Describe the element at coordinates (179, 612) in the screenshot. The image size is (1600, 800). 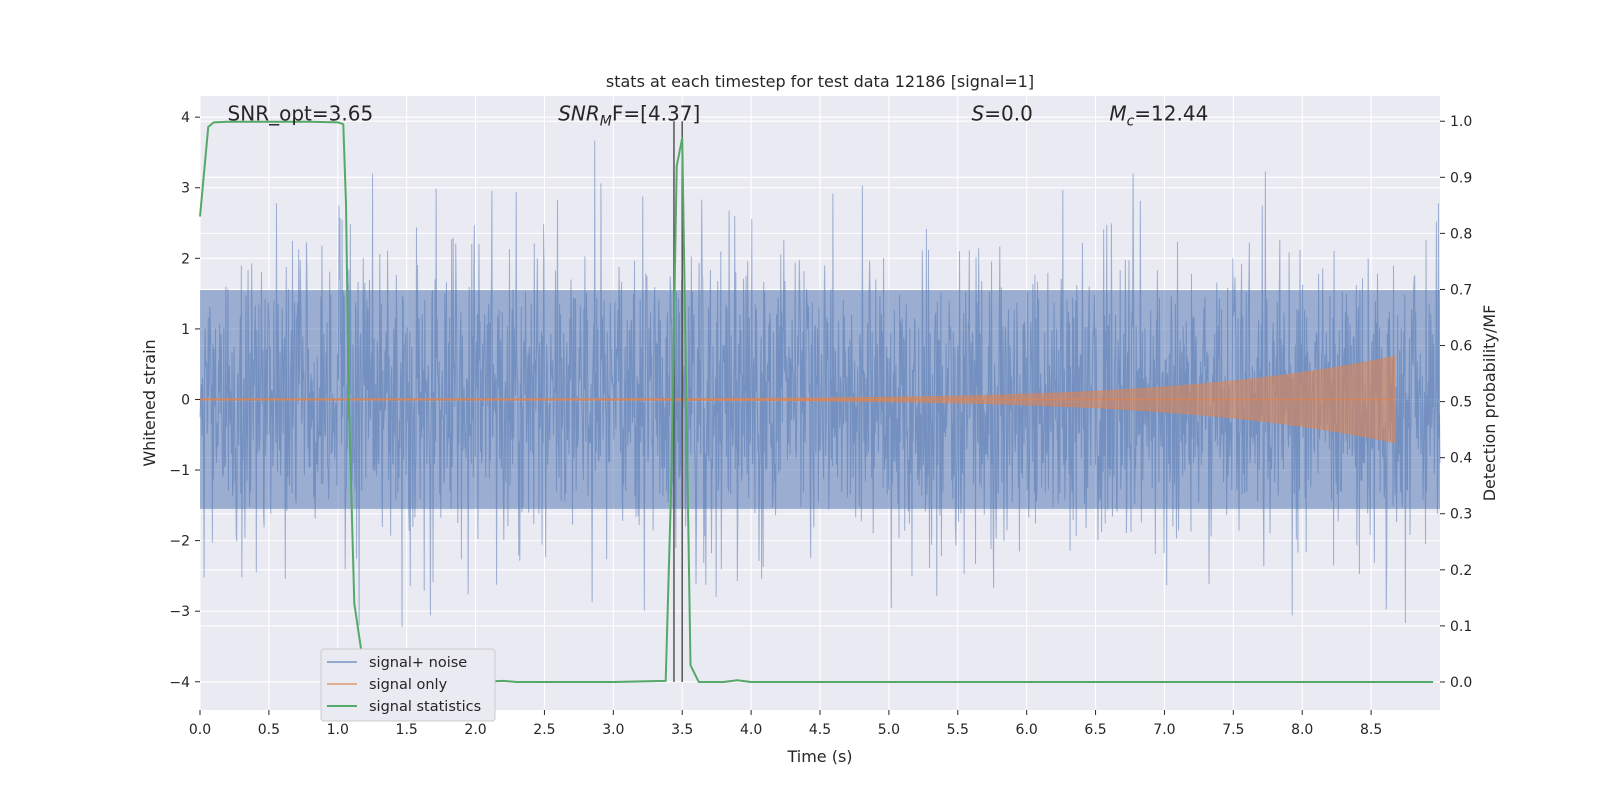
I see `yl-tick-label-1: −3` at that location.